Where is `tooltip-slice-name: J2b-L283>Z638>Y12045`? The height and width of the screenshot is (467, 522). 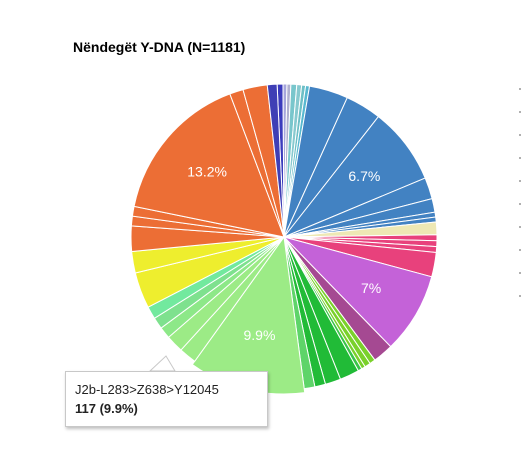 tooltip-slice-name: J2b-L283>Z638>Y12045 is located at coordinates (147, 389).